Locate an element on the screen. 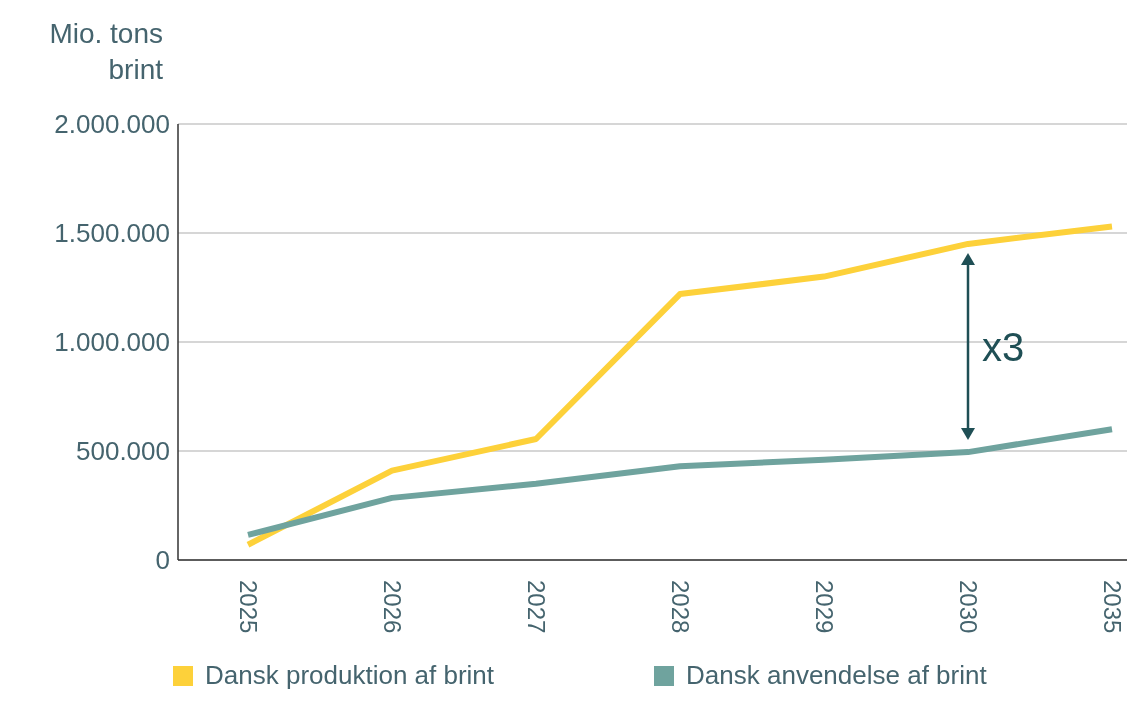 Image resolution: width=1135 pixels, height=709 pixels. x-tick-label: 2035 is located at coordinates (1112, 607).